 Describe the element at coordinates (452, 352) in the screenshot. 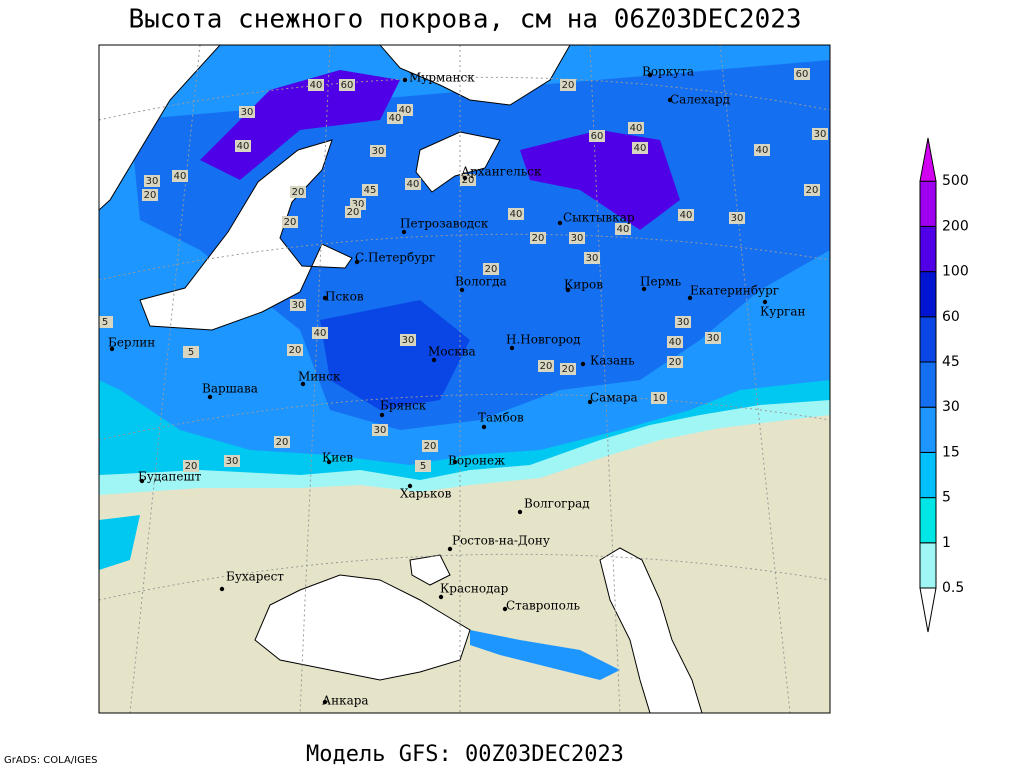

I see `city-label: Москва` at that location.